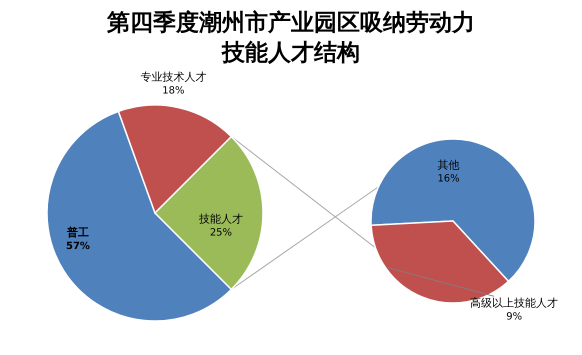 This screenshot has height=355, width=582. What do you see at coordinates (77, 233) in the screenshot?
I see `slice-label: 普工` at bounding box center [77, 233].